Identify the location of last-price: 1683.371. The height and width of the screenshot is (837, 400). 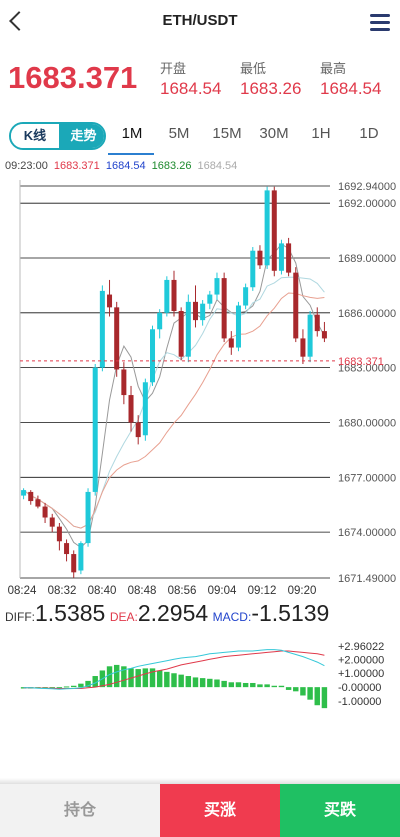
(73, 77).